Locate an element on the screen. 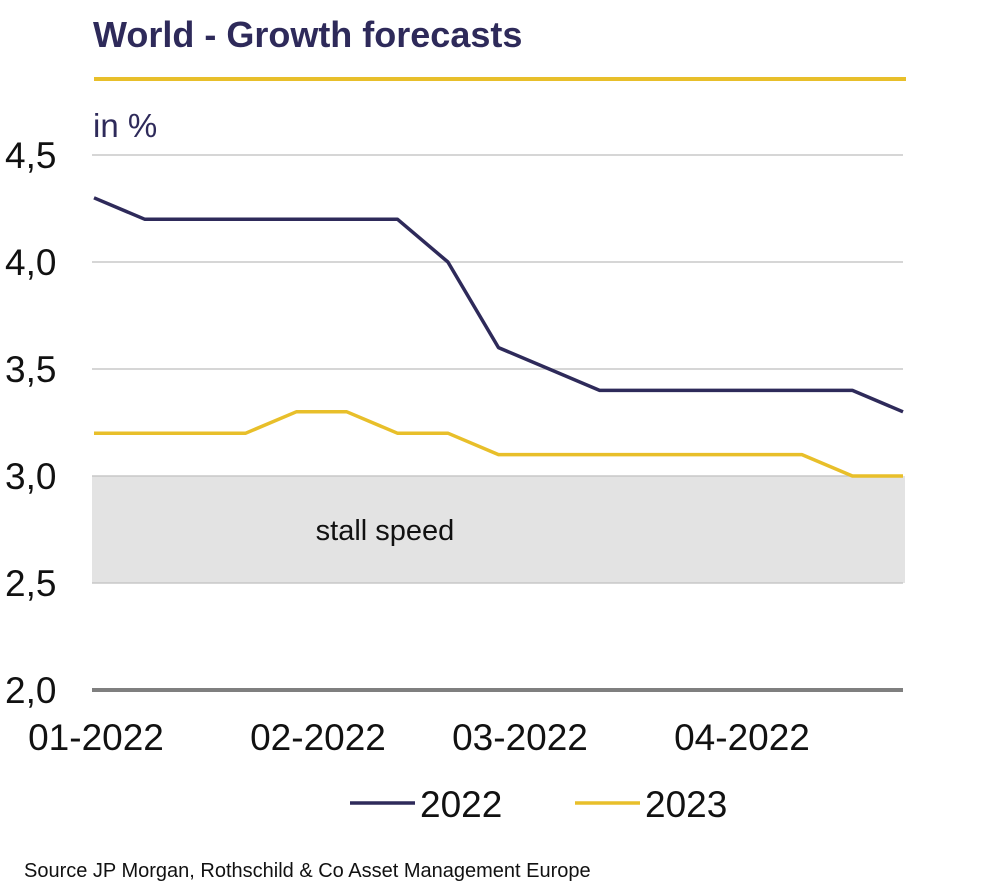 The image size is (1001, 896). chart-title: World - Growth forecasts is located at coordinates (308, 34).